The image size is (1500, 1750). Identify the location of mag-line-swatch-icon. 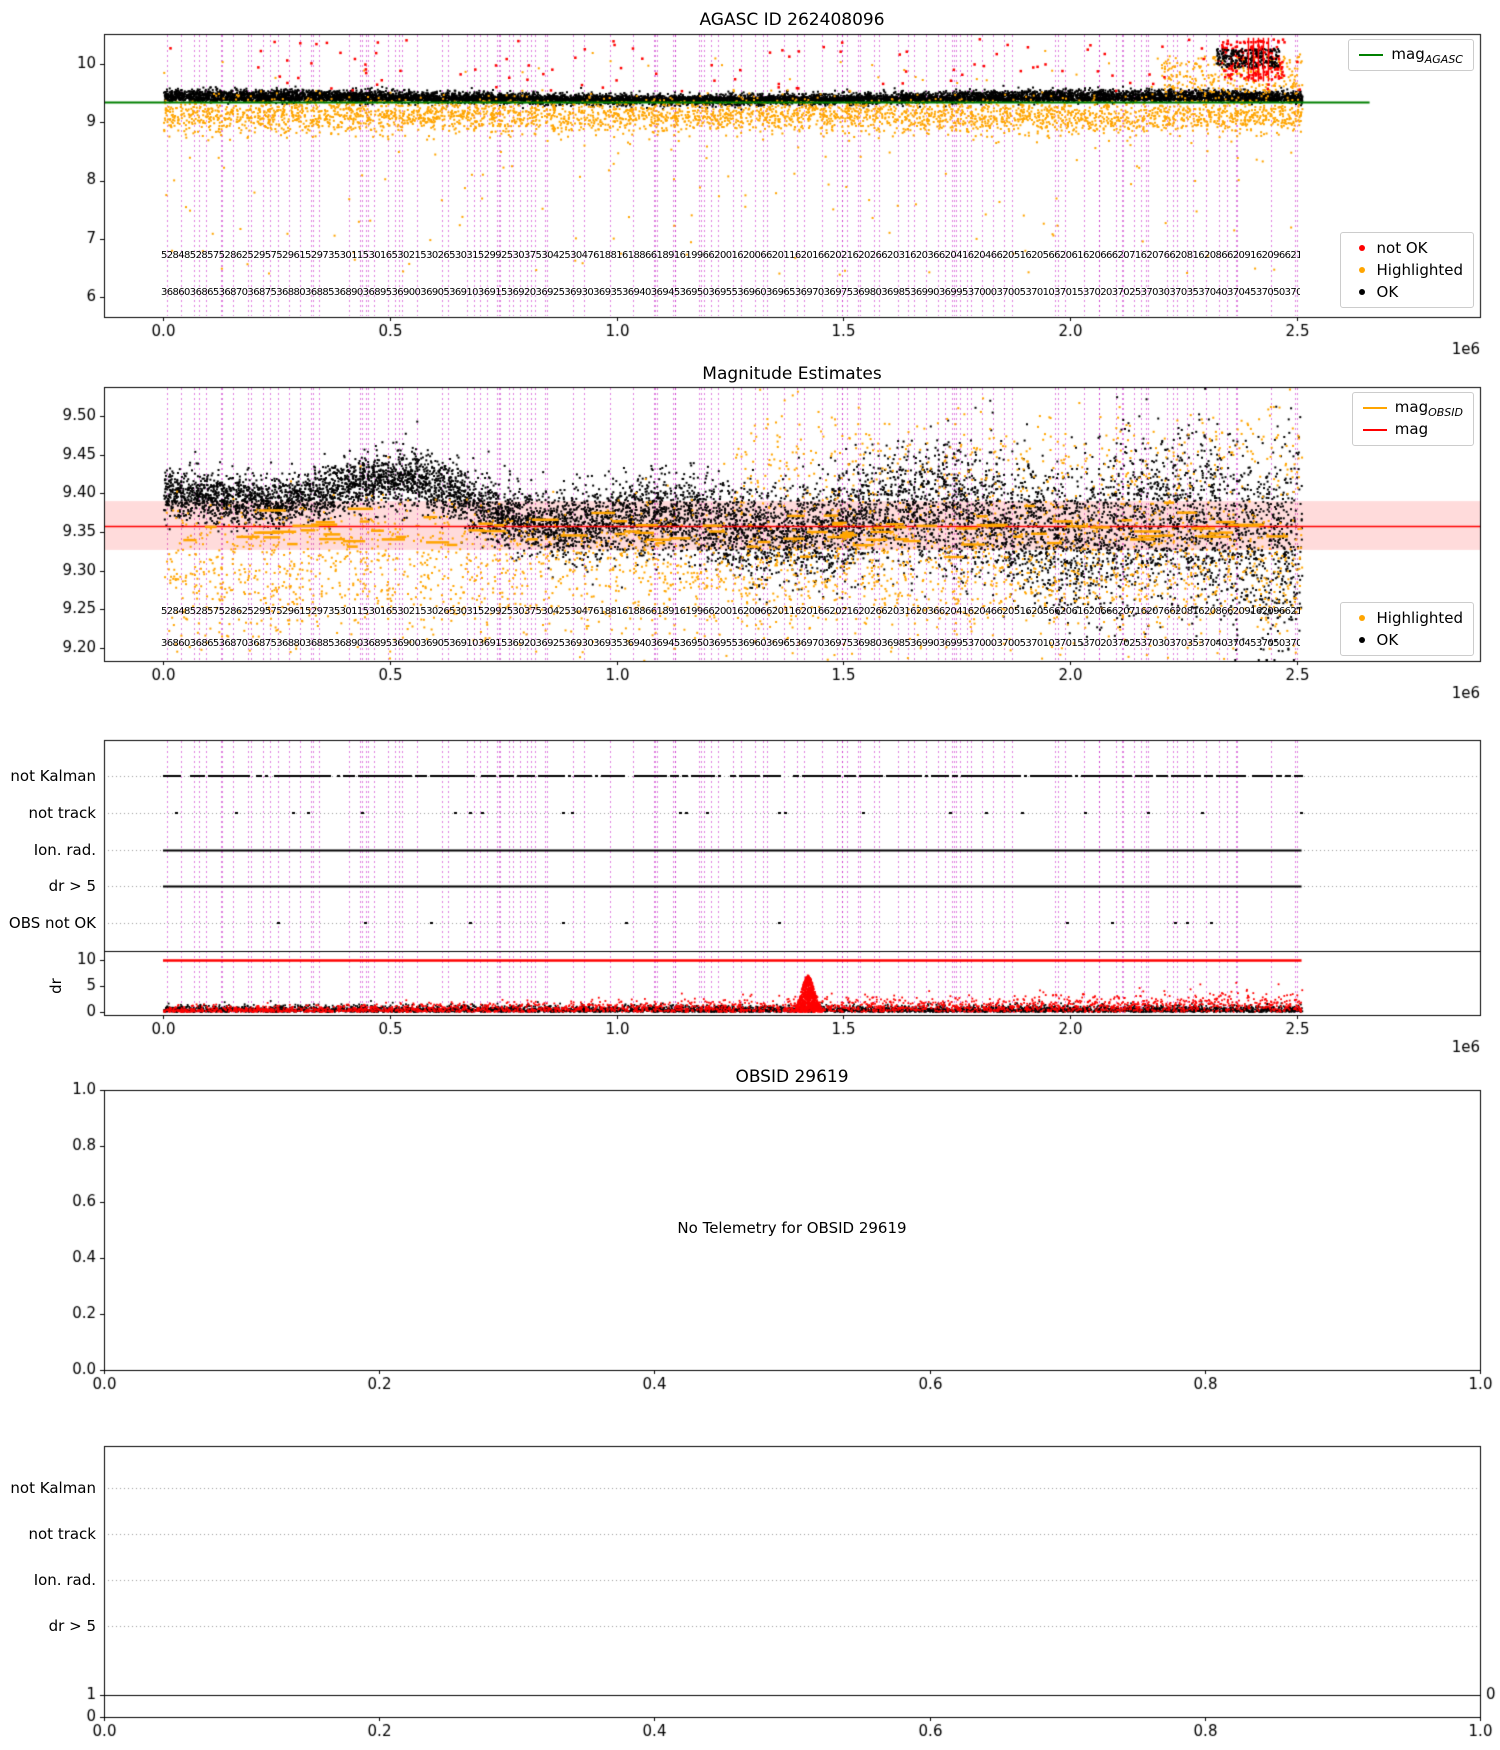
(1374, 430).